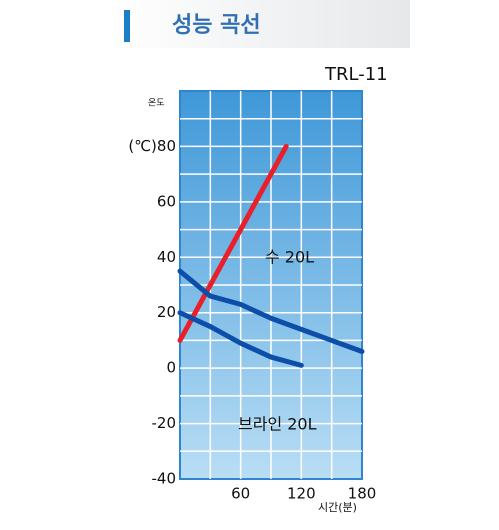  What do you see at coordinates (127, 26) in the screenshot?
I see `header-accent` at bounding box center [127, 26].